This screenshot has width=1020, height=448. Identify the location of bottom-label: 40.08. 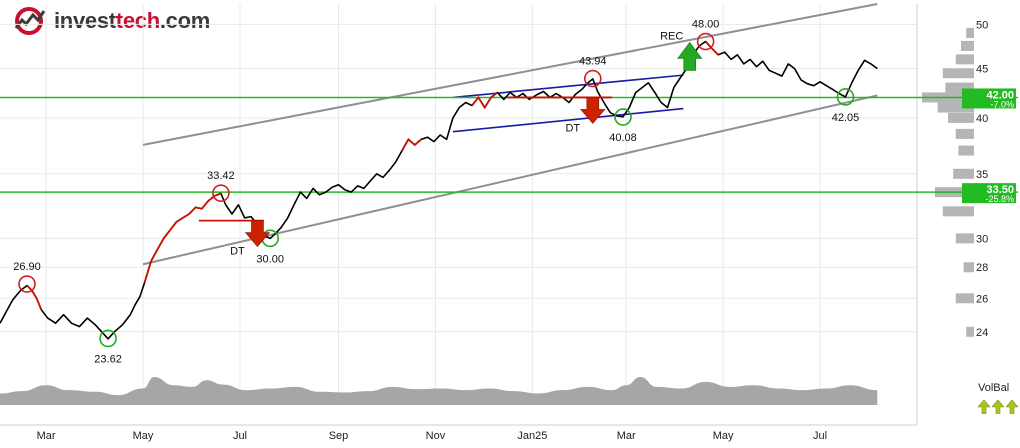
(623, 138).